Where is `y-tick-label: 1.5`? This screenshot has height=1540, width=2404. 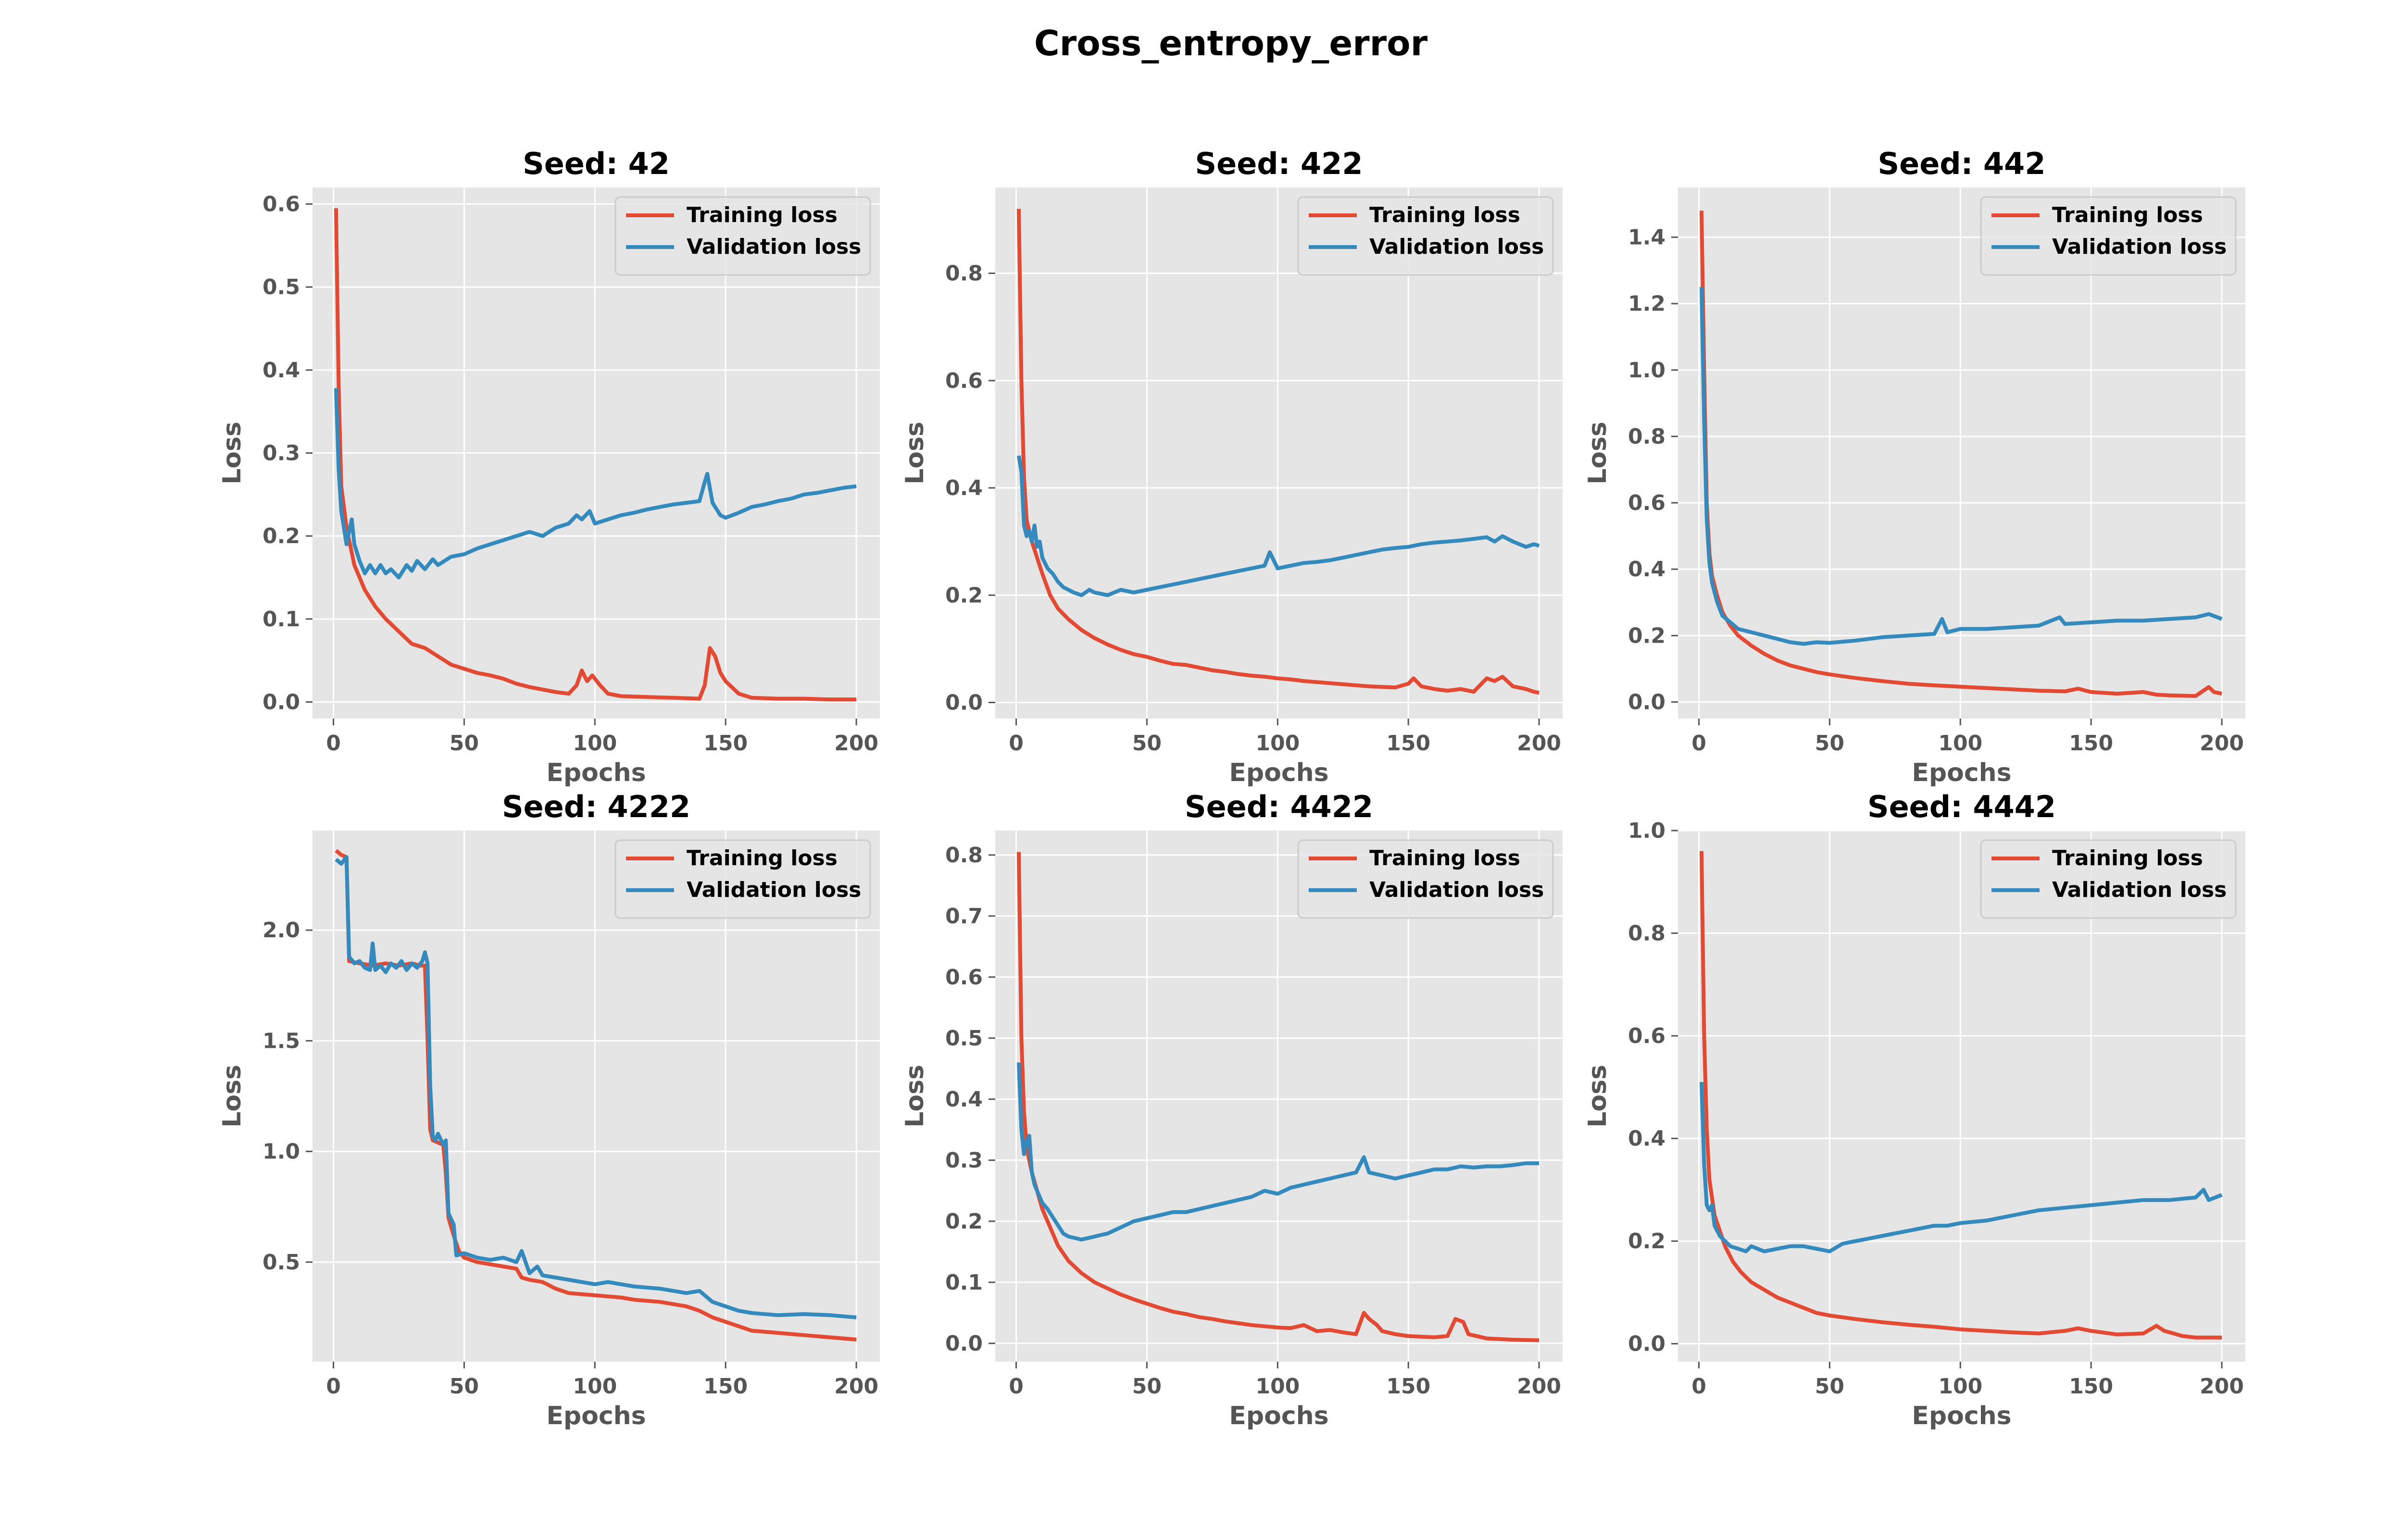
y-tick-label: 1.5 is located at coordinates (281, 1041).